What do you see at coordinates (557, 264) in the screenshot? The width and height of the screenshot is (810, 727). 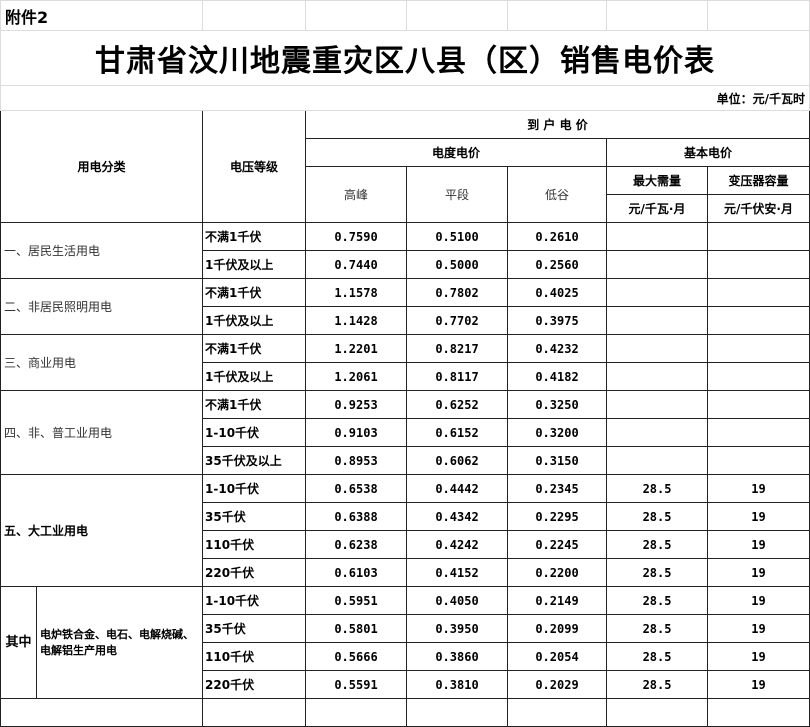 I see `valley-price-cell: 0.2560` at bounding box center [557, 264].